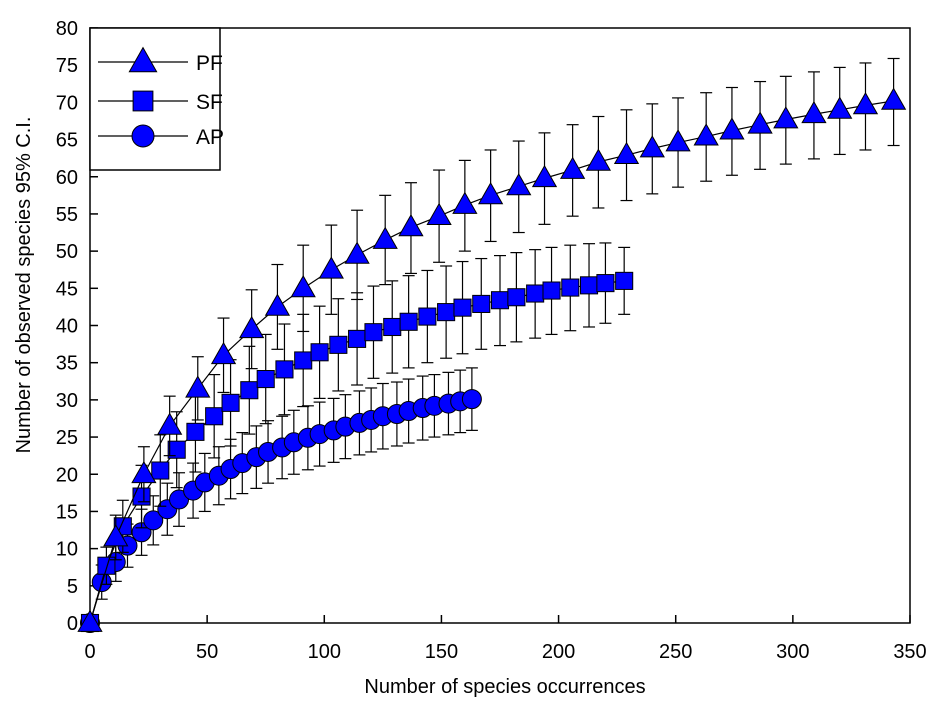  I want to click on y-tick-label: 25, so click(67, 438).